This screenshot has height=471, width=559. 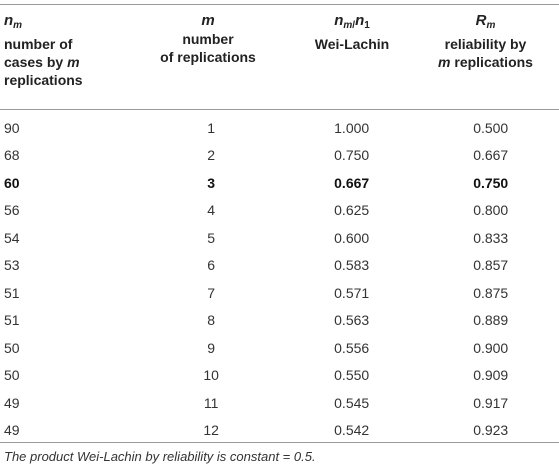 I want to click on header-cases-line3: replications, so click(x=43, y=80).